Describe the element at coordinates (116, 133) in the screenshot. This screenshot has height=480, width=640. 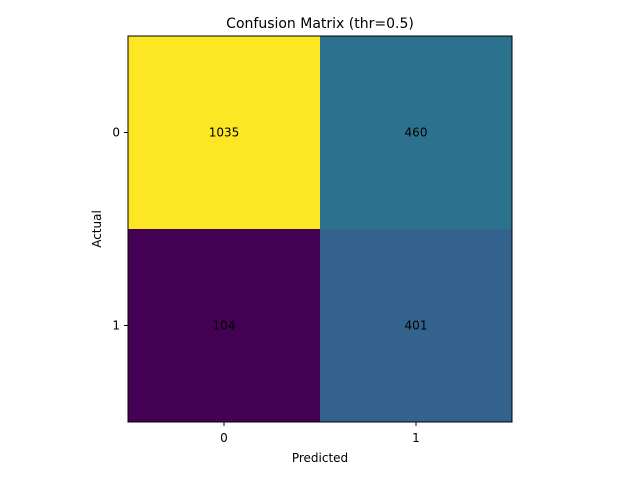
I see `y-tick-label-0: 0` at that location.